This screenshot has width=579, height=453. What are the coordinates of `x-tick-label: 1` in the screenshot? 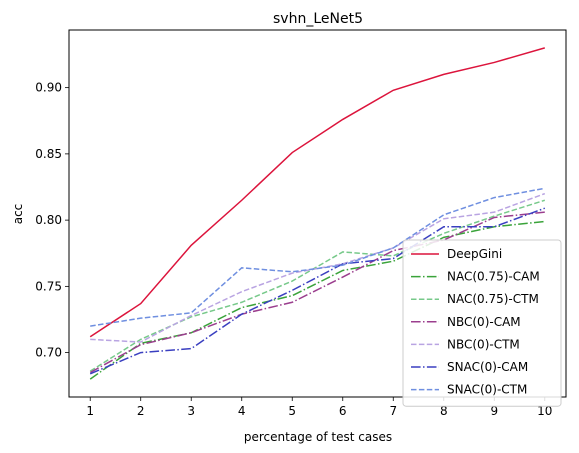 It's located at (90, 411).